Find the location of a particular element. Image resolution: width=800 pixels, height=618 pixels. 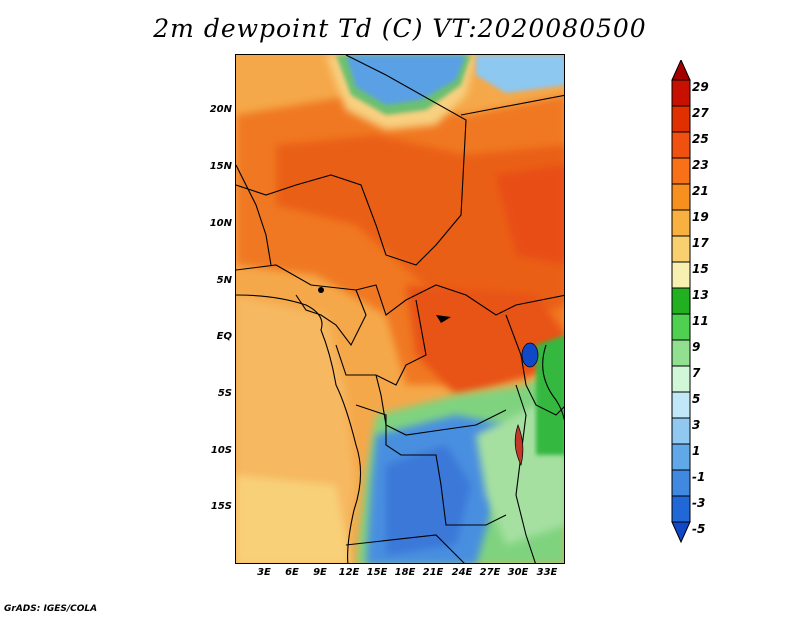

colorbar-label: 27 is located at coordinates (700, 113).